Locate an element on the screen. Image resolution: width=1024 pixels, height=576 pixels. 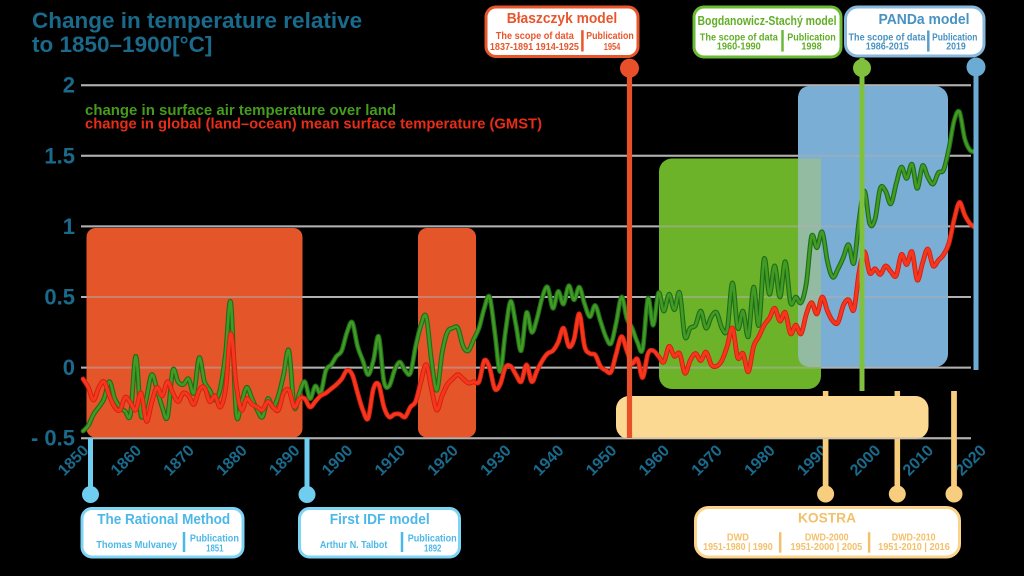
svg-text: DWD-2010 is located at coordinates (914, 537).